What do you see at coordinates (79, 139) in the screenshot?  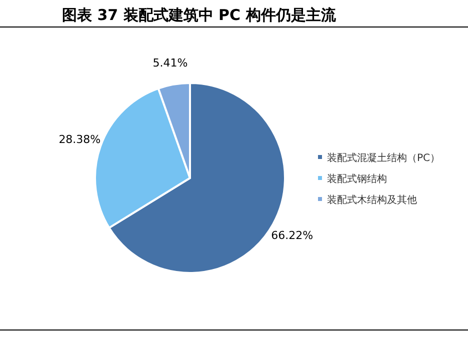 I see `data-label: 28.38%` at bounding box center [79, 139].